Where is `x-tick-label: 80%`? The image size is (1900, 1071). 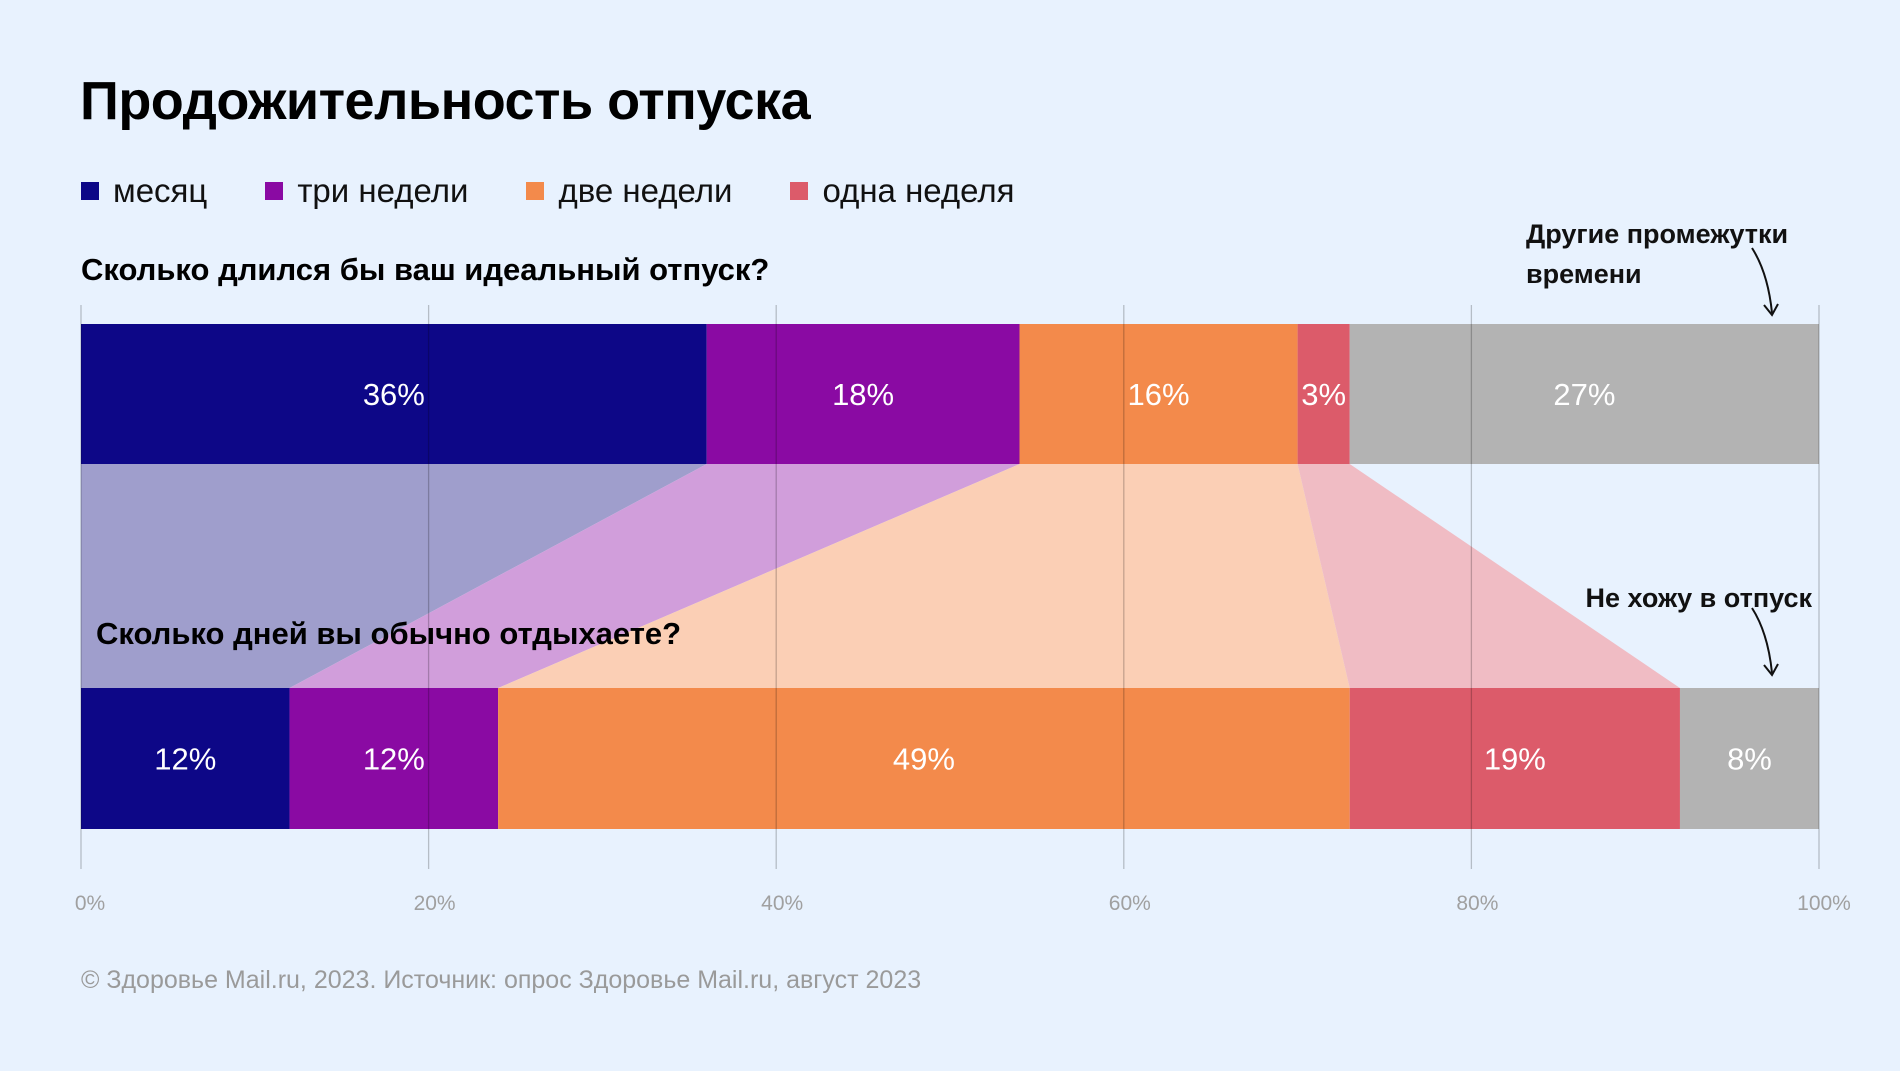 x-tick-label: 80% is located at coordinates (1477, 903).